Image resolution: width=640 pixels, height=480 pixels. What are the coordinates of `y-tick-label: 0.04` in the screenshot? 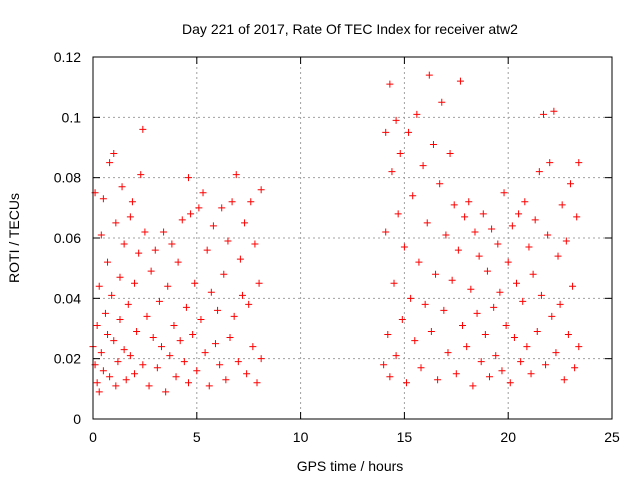 It's located at (67, 298).